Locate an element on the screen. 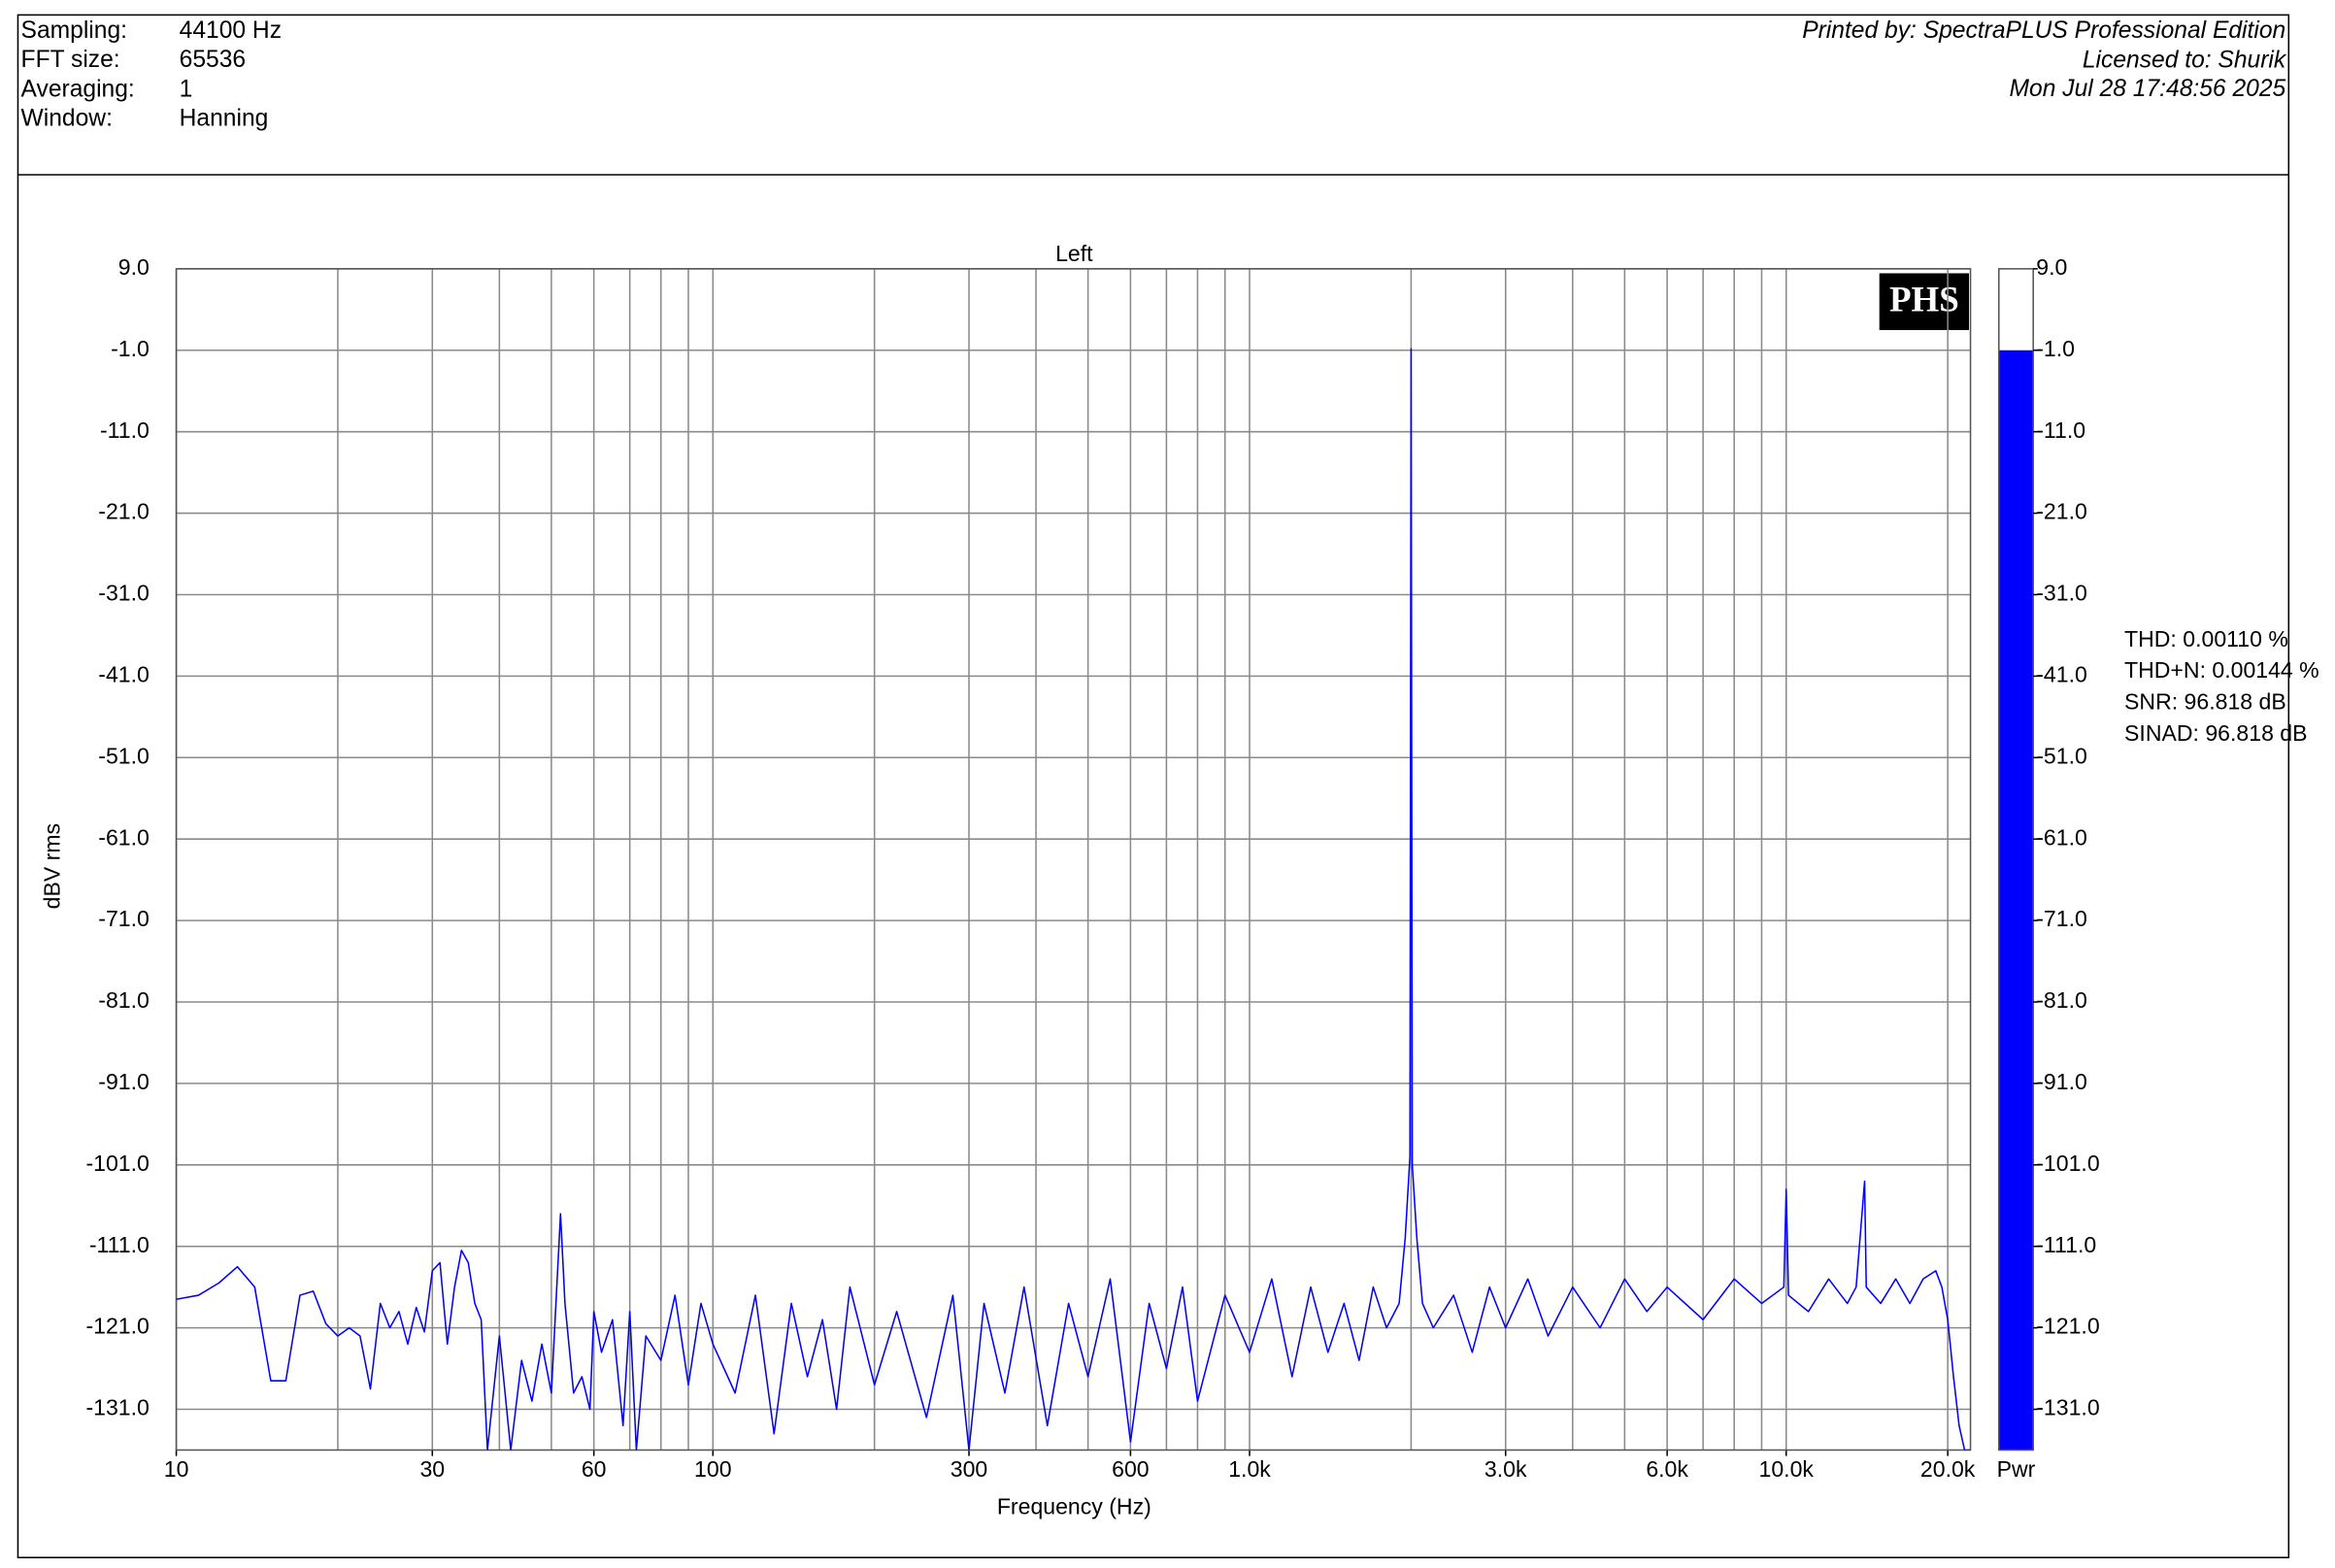 Image resolution: width=2335 pixels, height=1568 pixels. meter-label: Pwr is located at coordinates (2016, 1469).